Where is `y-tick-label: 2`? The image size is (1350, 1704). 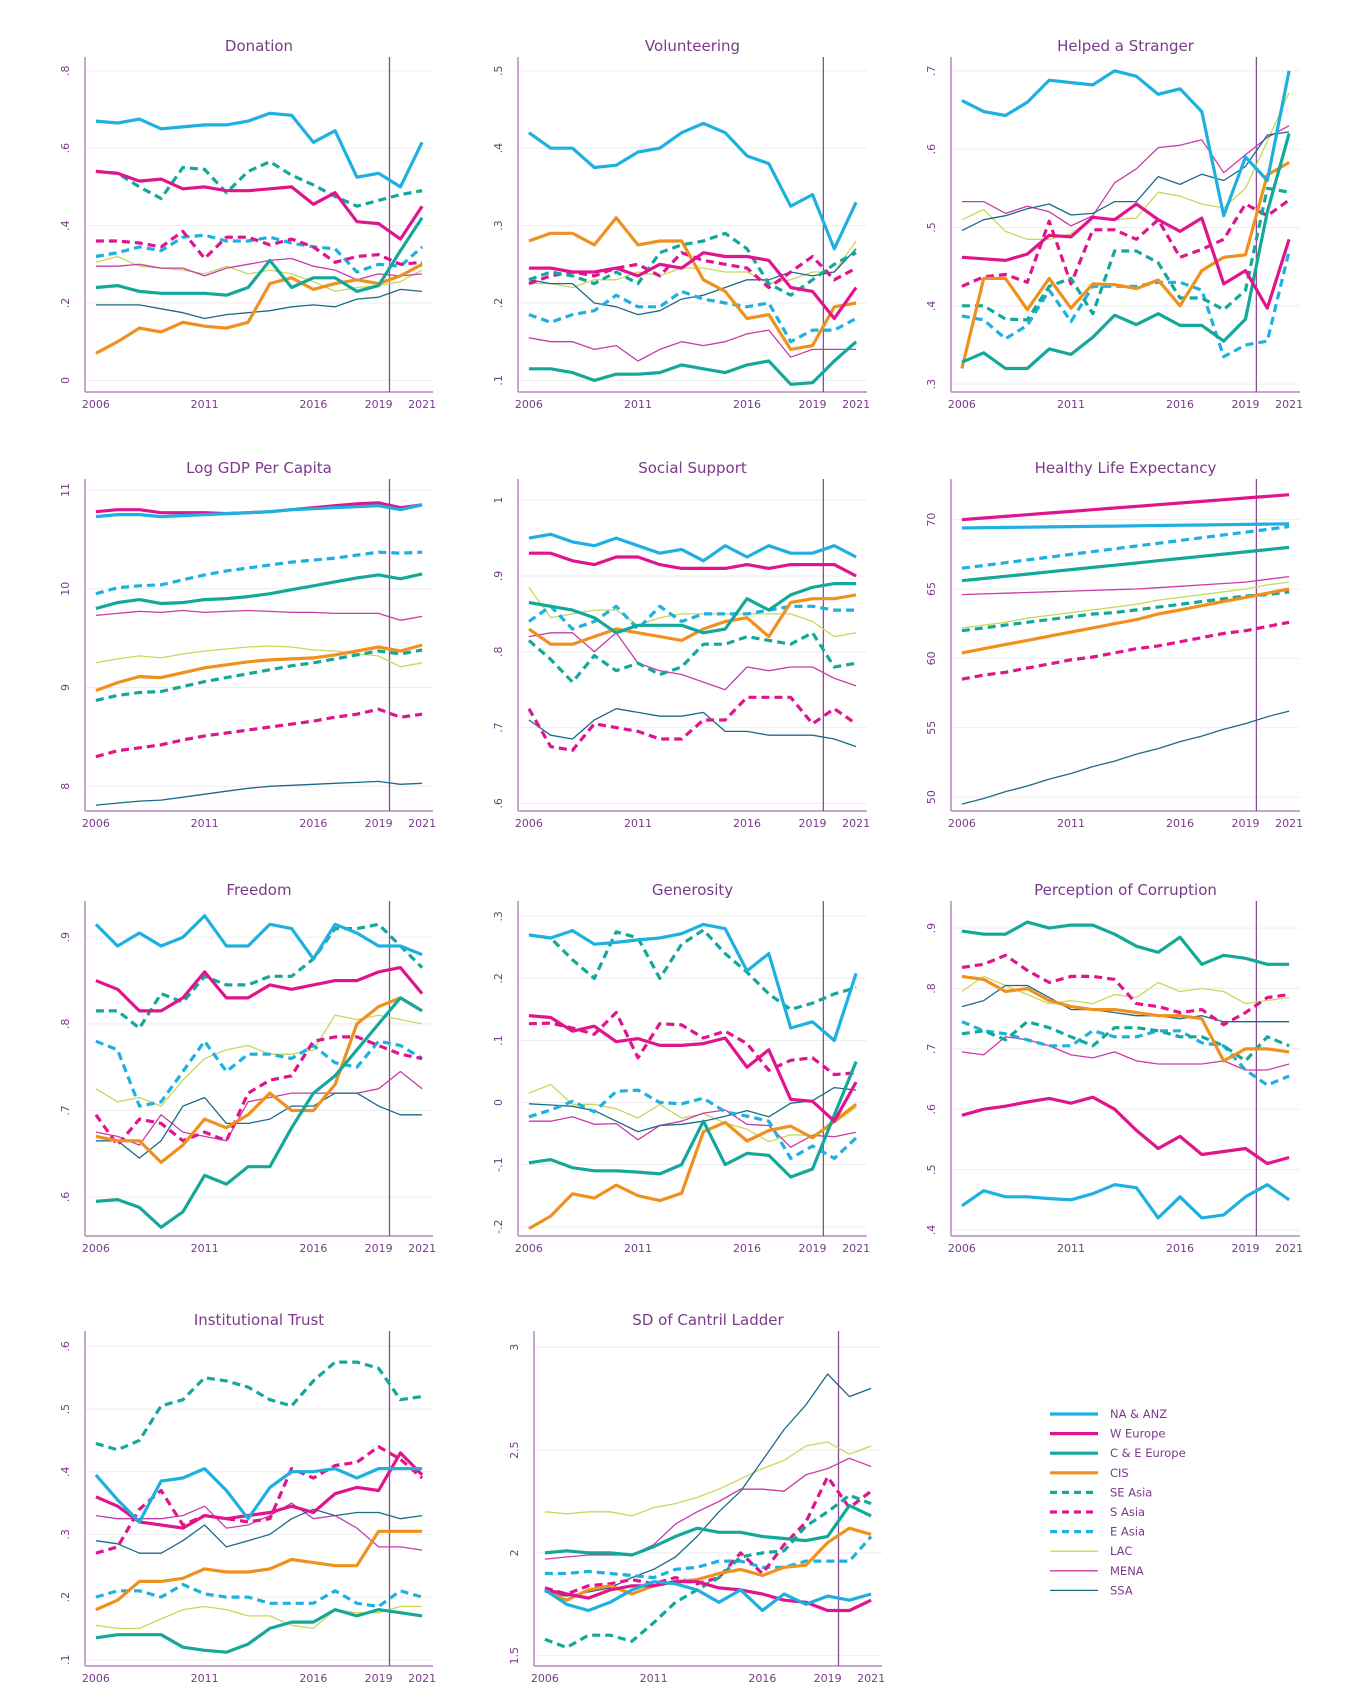 y-tick-label: 2 is located at coordinates (514, 1552).